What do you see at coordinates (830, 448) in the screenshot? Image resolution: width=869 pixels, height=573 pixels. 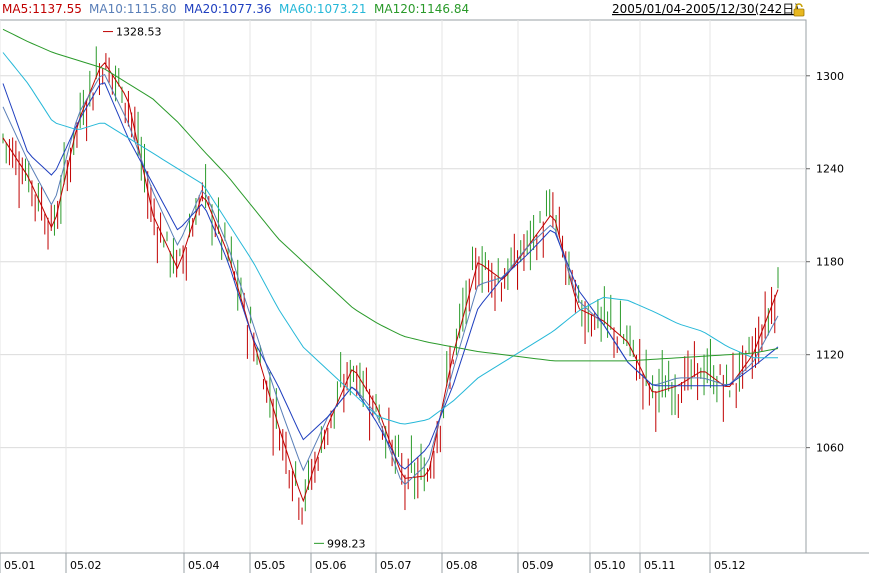 I see `y-tick-label: 1060` at bounding box center [830, 448].